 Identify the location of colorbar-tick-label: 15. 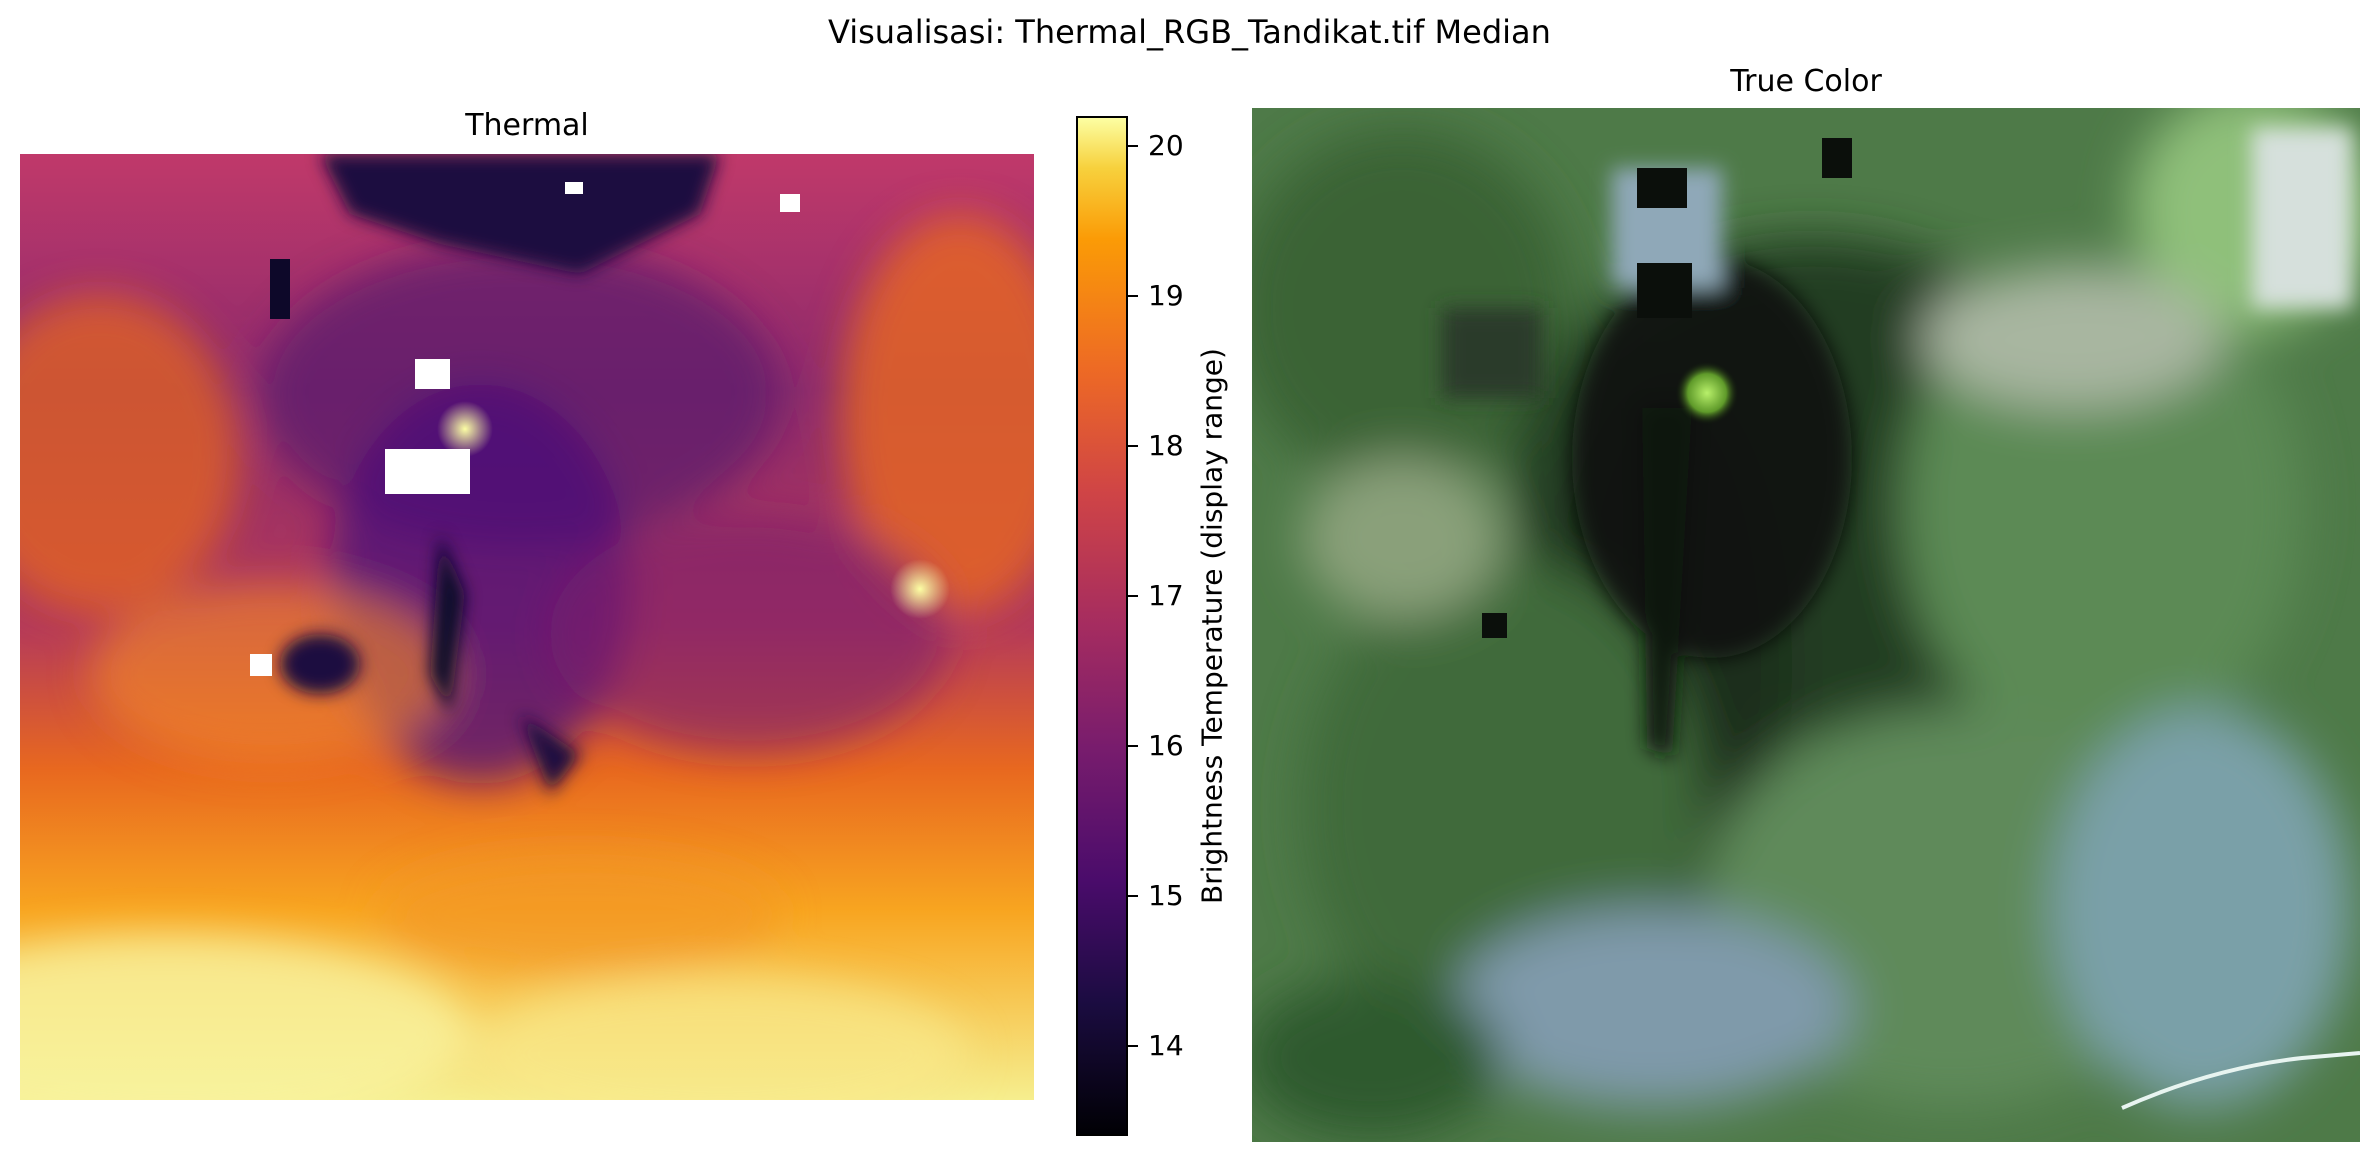
(1166, 895).